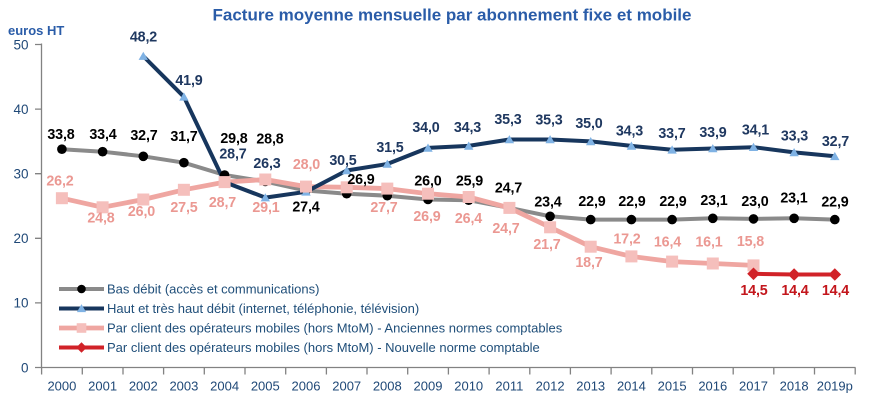 The width and height of the screenshot is (877, 418). I want to click on svg-text: 27,7, so click(383, 208).